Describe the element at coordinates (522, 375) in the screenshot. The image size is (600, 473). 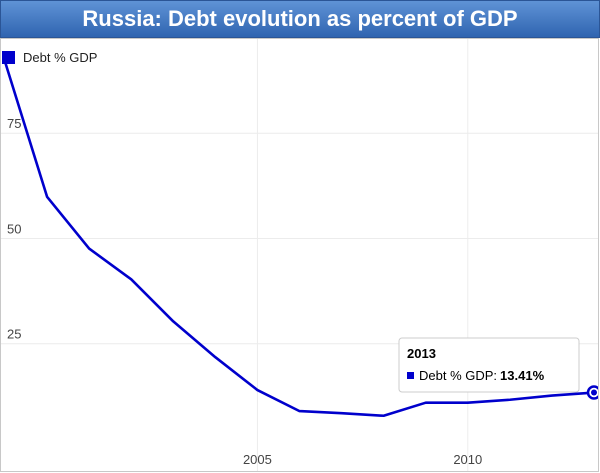
I see `tooltip-value: 13.41%` at that location.